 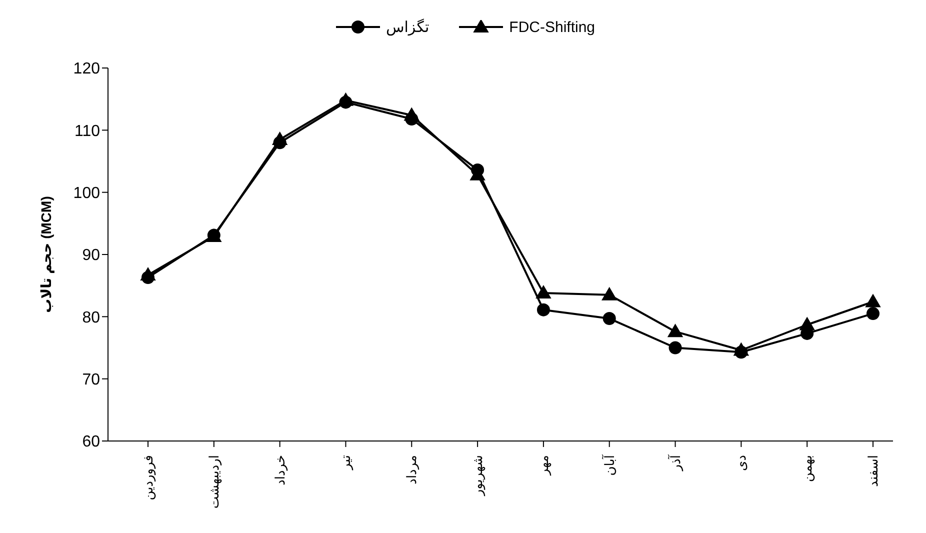 What do you see at coordinates (86, 193) in the screenshot?
I see `y-tick-label: 100` at bounding box center [86, 193].